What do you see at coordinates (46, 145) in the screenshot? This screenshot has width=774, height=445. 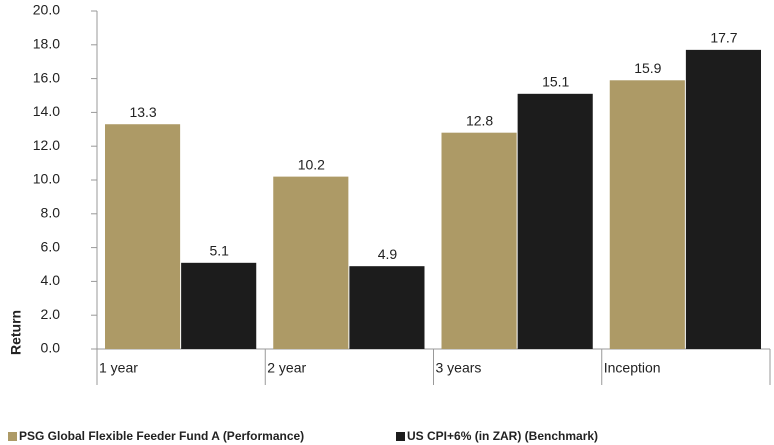 I see `y-tick-label: 12.0` at bounding box center [46, 145].